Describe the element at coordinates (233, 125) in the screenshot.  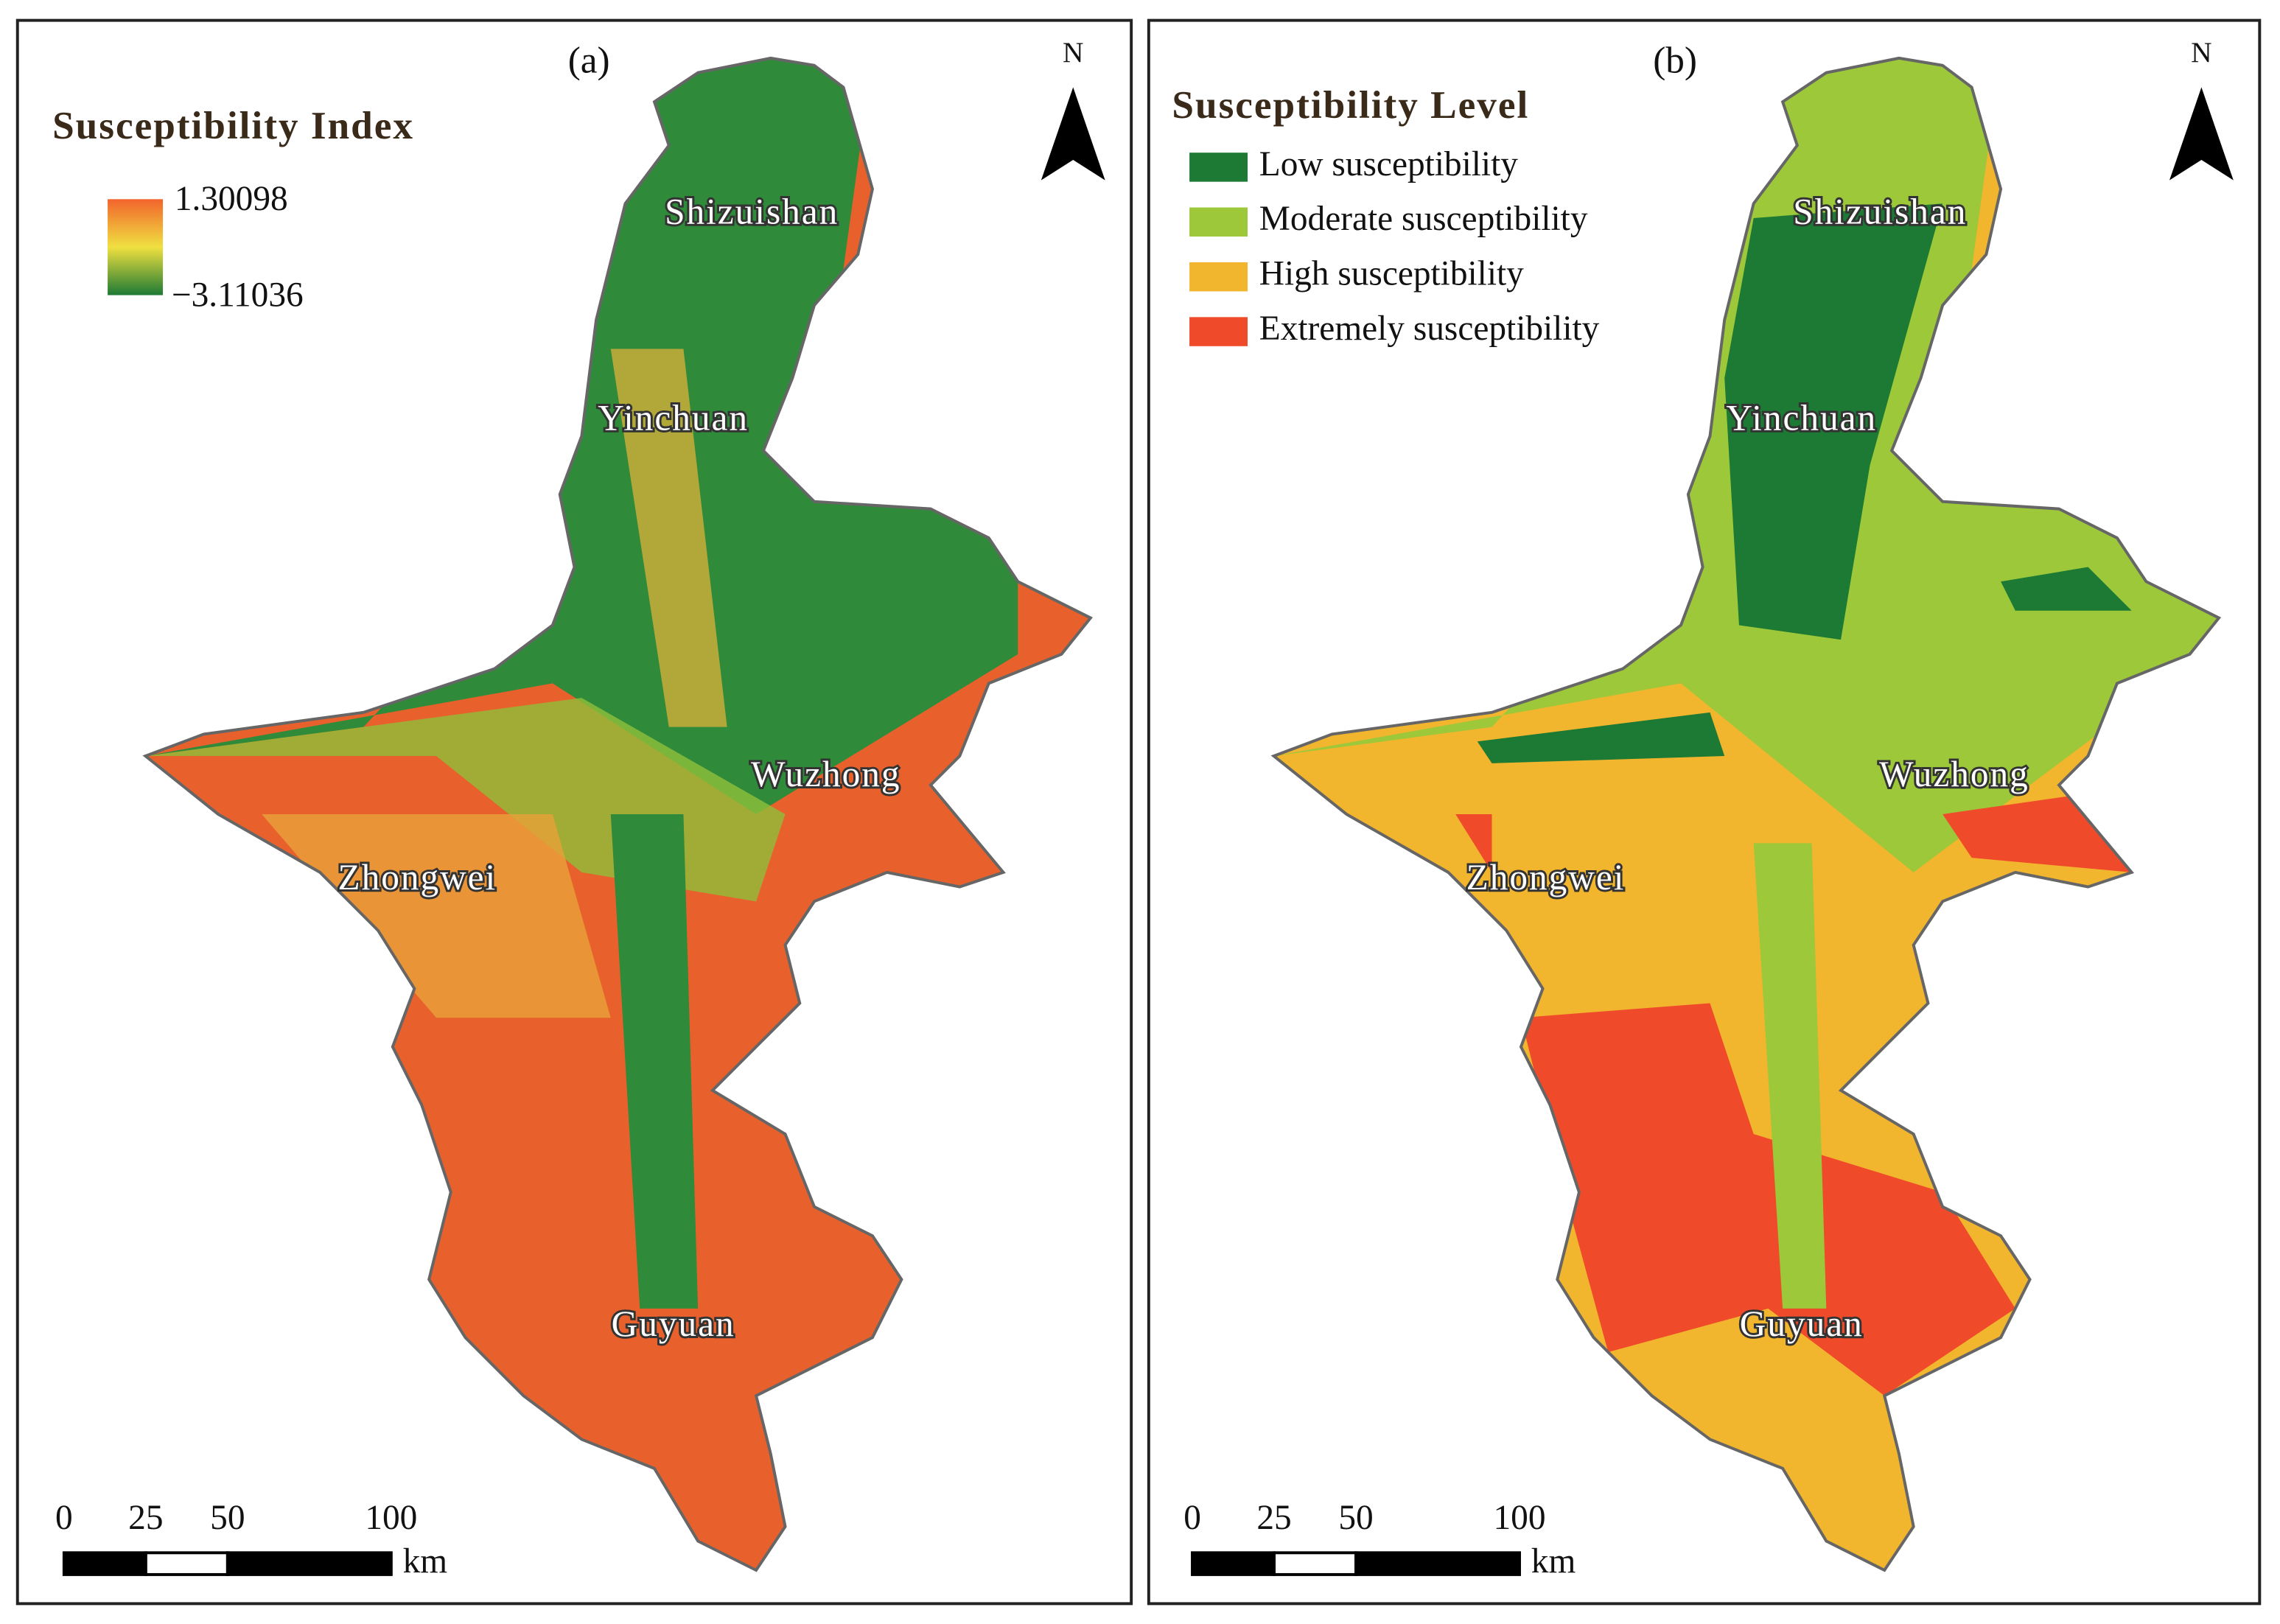
I see `legend-title: Susceptibility Index` at that location.